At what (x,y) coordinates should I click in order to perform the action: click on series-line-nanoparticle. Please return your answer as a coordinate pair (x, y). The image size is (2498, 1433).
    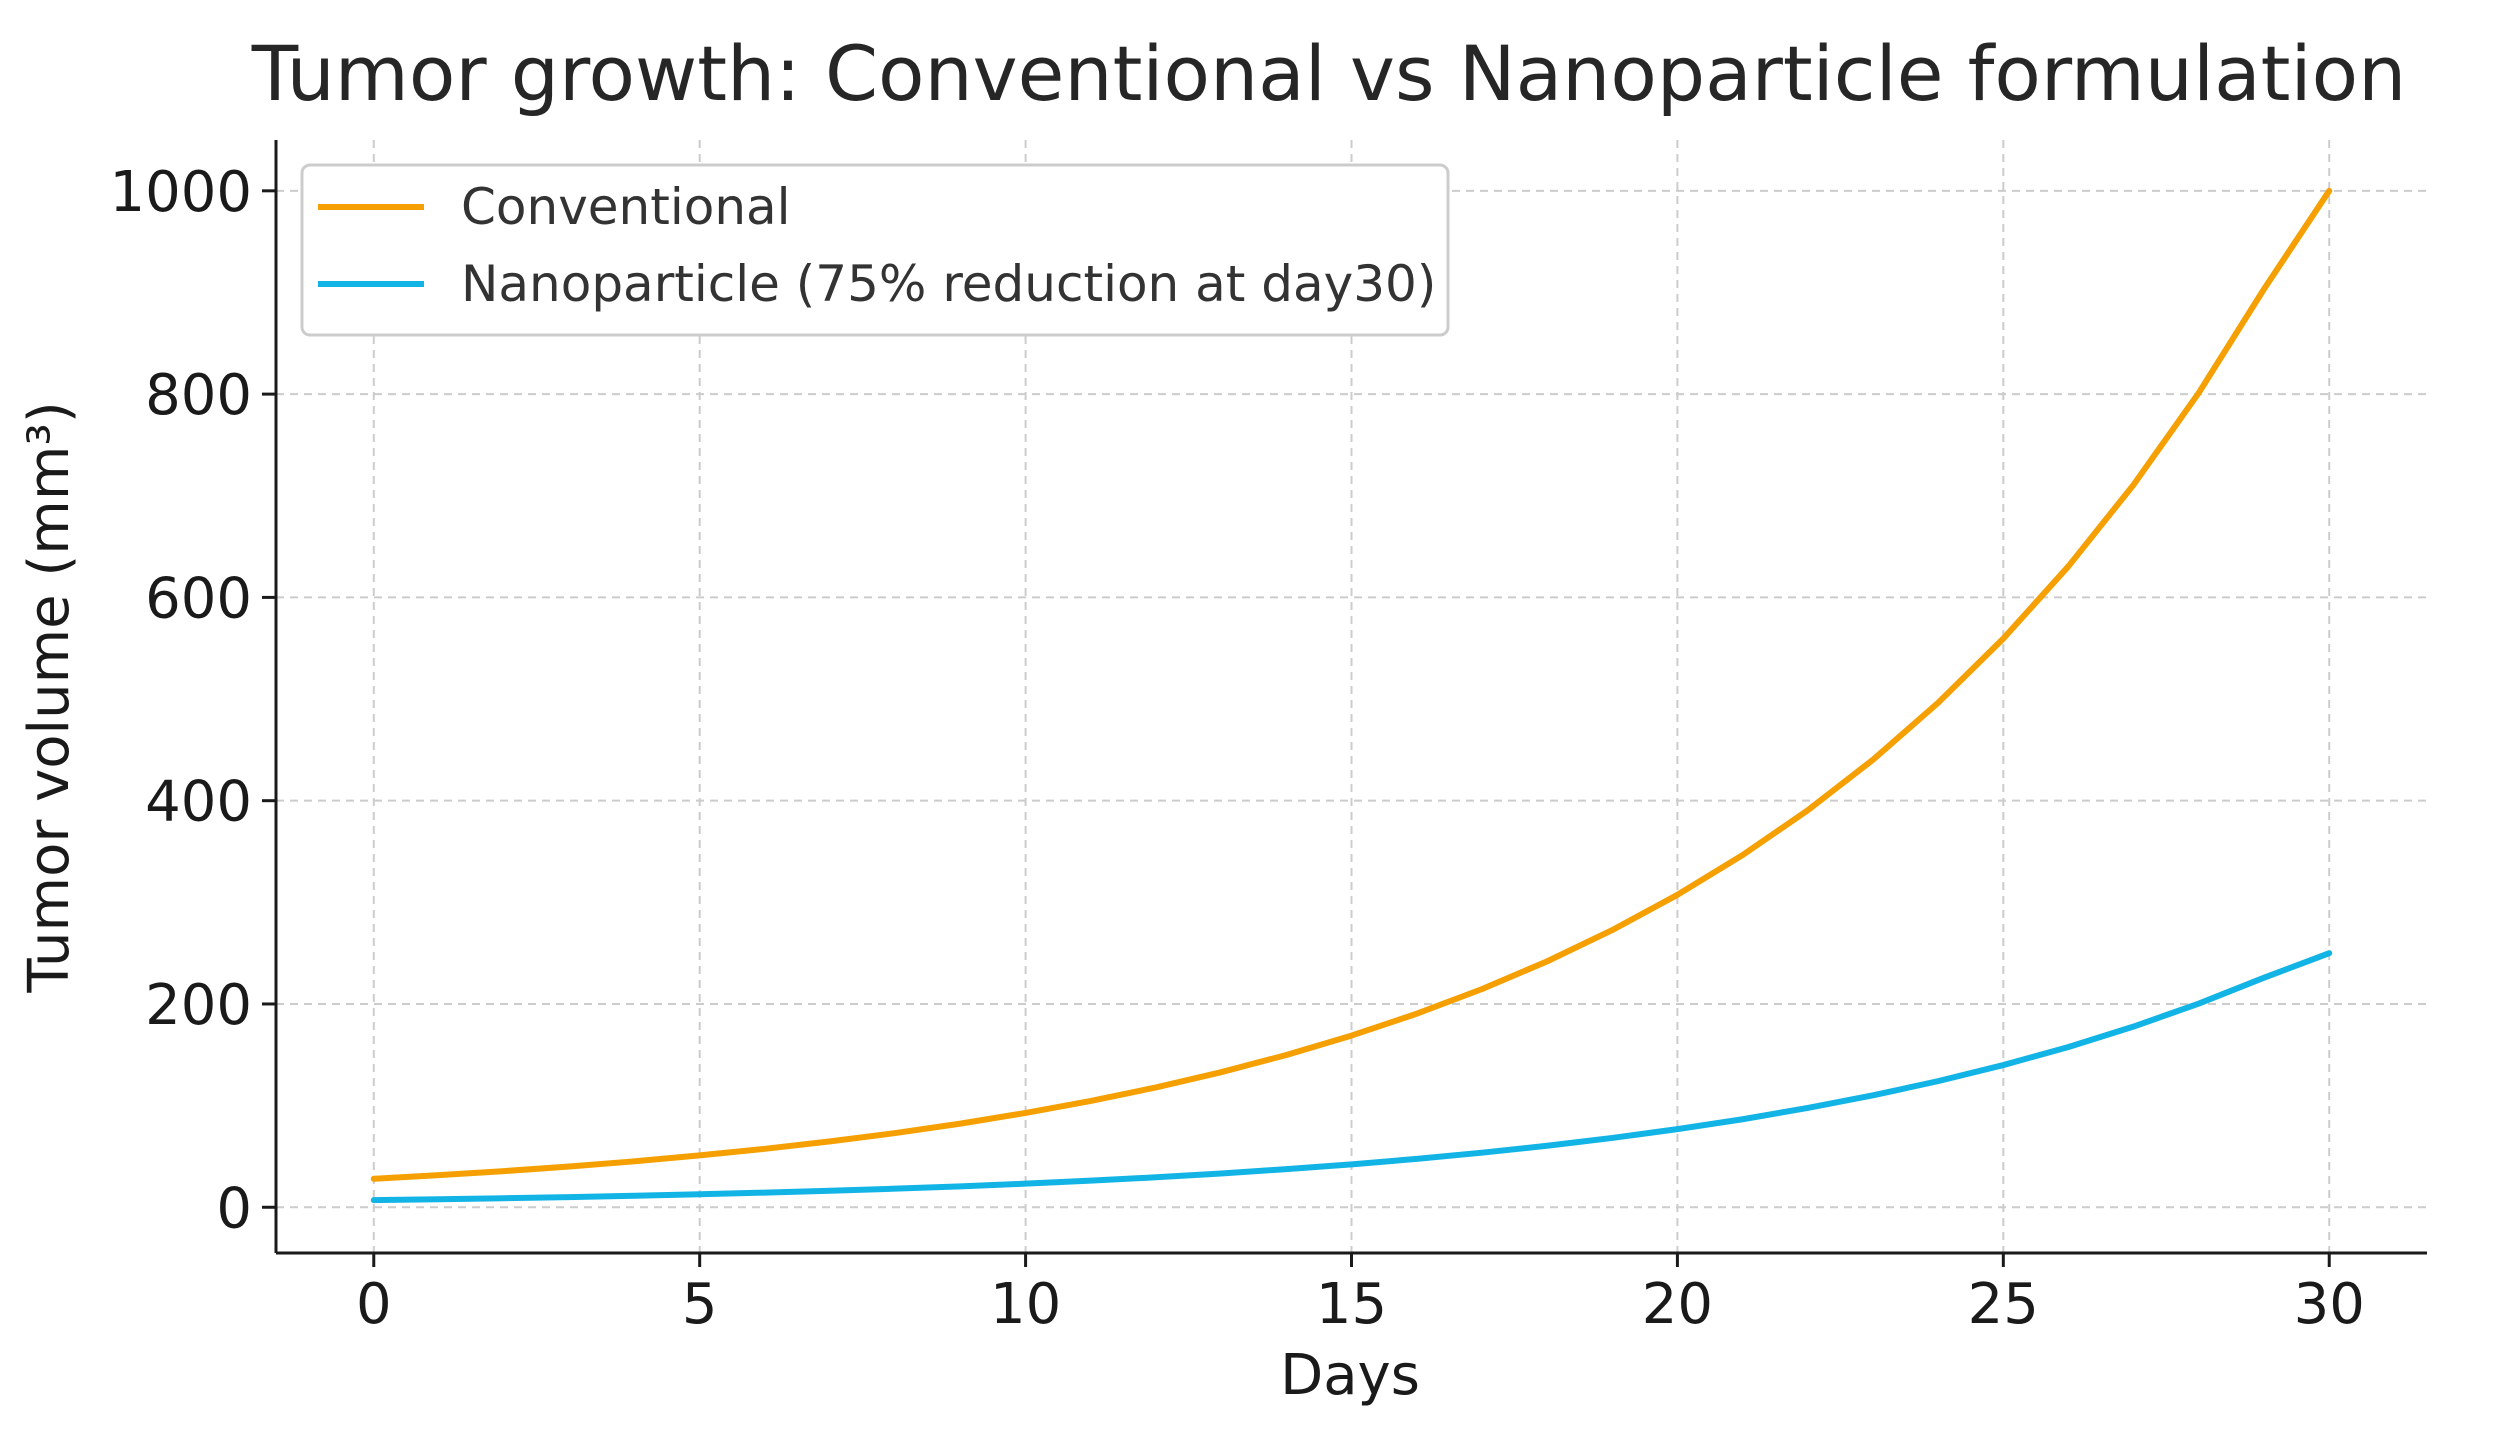
    Looking at the image, I should click on (1351, 1077).